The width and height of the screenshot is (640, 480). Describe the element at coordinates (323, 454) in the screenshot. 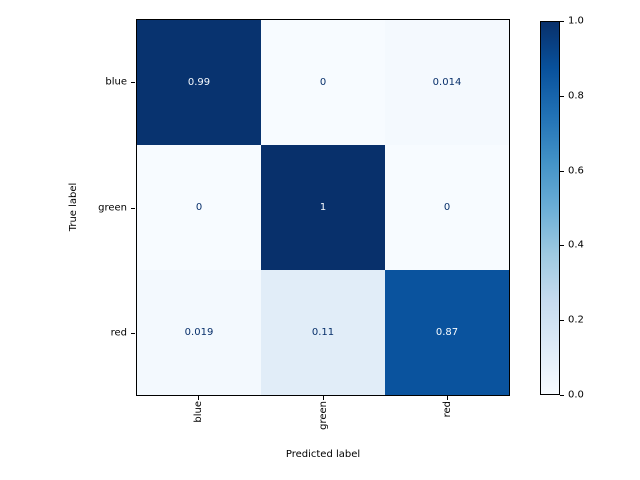

I see `x-axis-label: Predicted label` at that location.